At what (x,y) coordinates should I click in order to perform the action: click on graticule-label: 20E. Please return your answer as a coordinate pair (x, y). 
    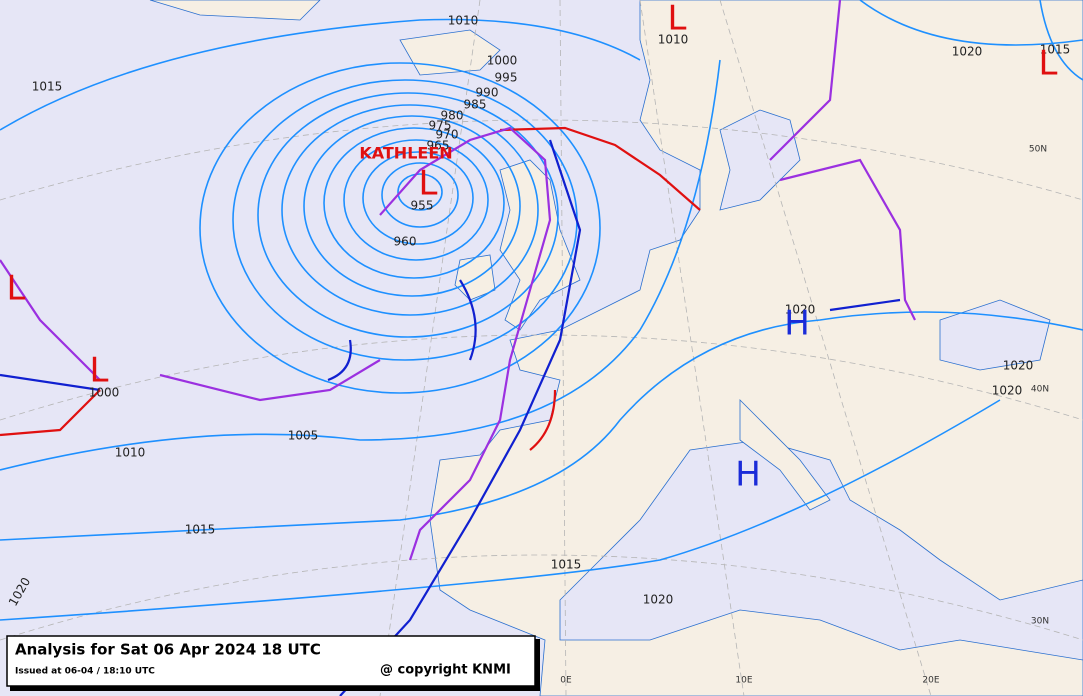
    Looking at the image, I should click on (930, 681).